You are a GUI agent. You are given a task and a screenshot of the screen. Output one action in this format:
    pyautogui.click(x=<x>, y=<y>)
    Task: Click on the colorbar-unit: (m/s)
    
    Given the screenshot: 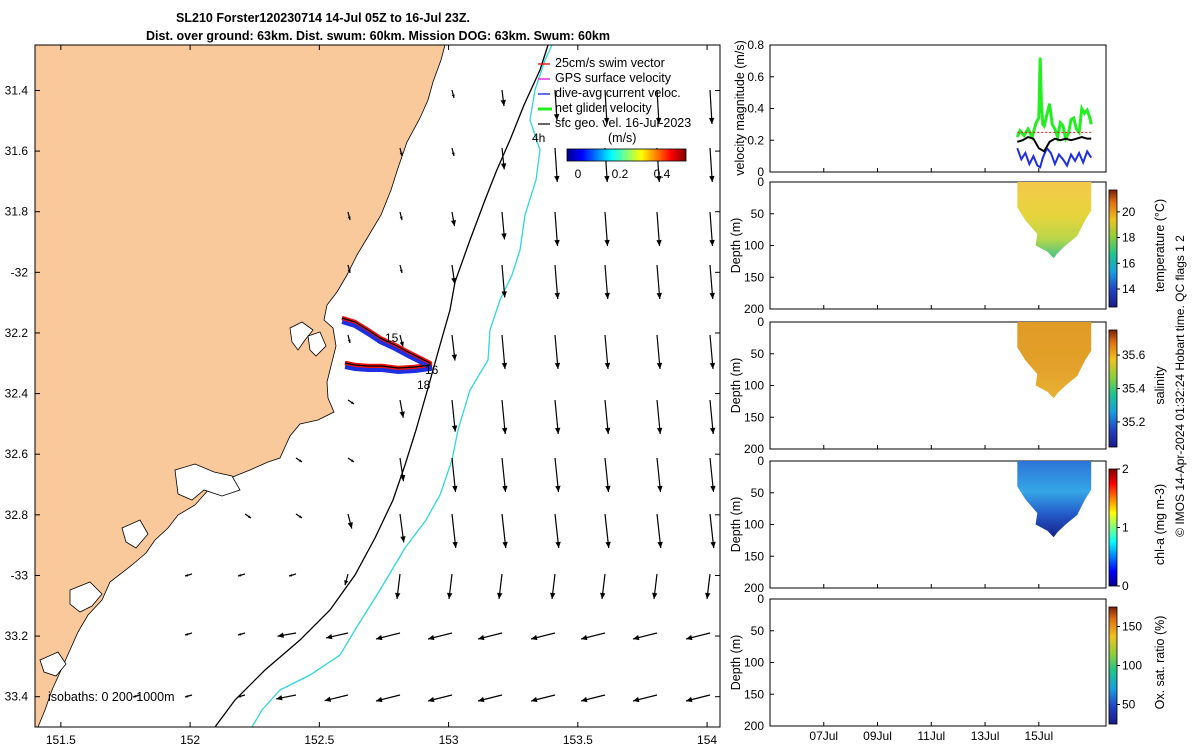 What is the action you would take?
    pyautogui.click(x=622, y=138)
    